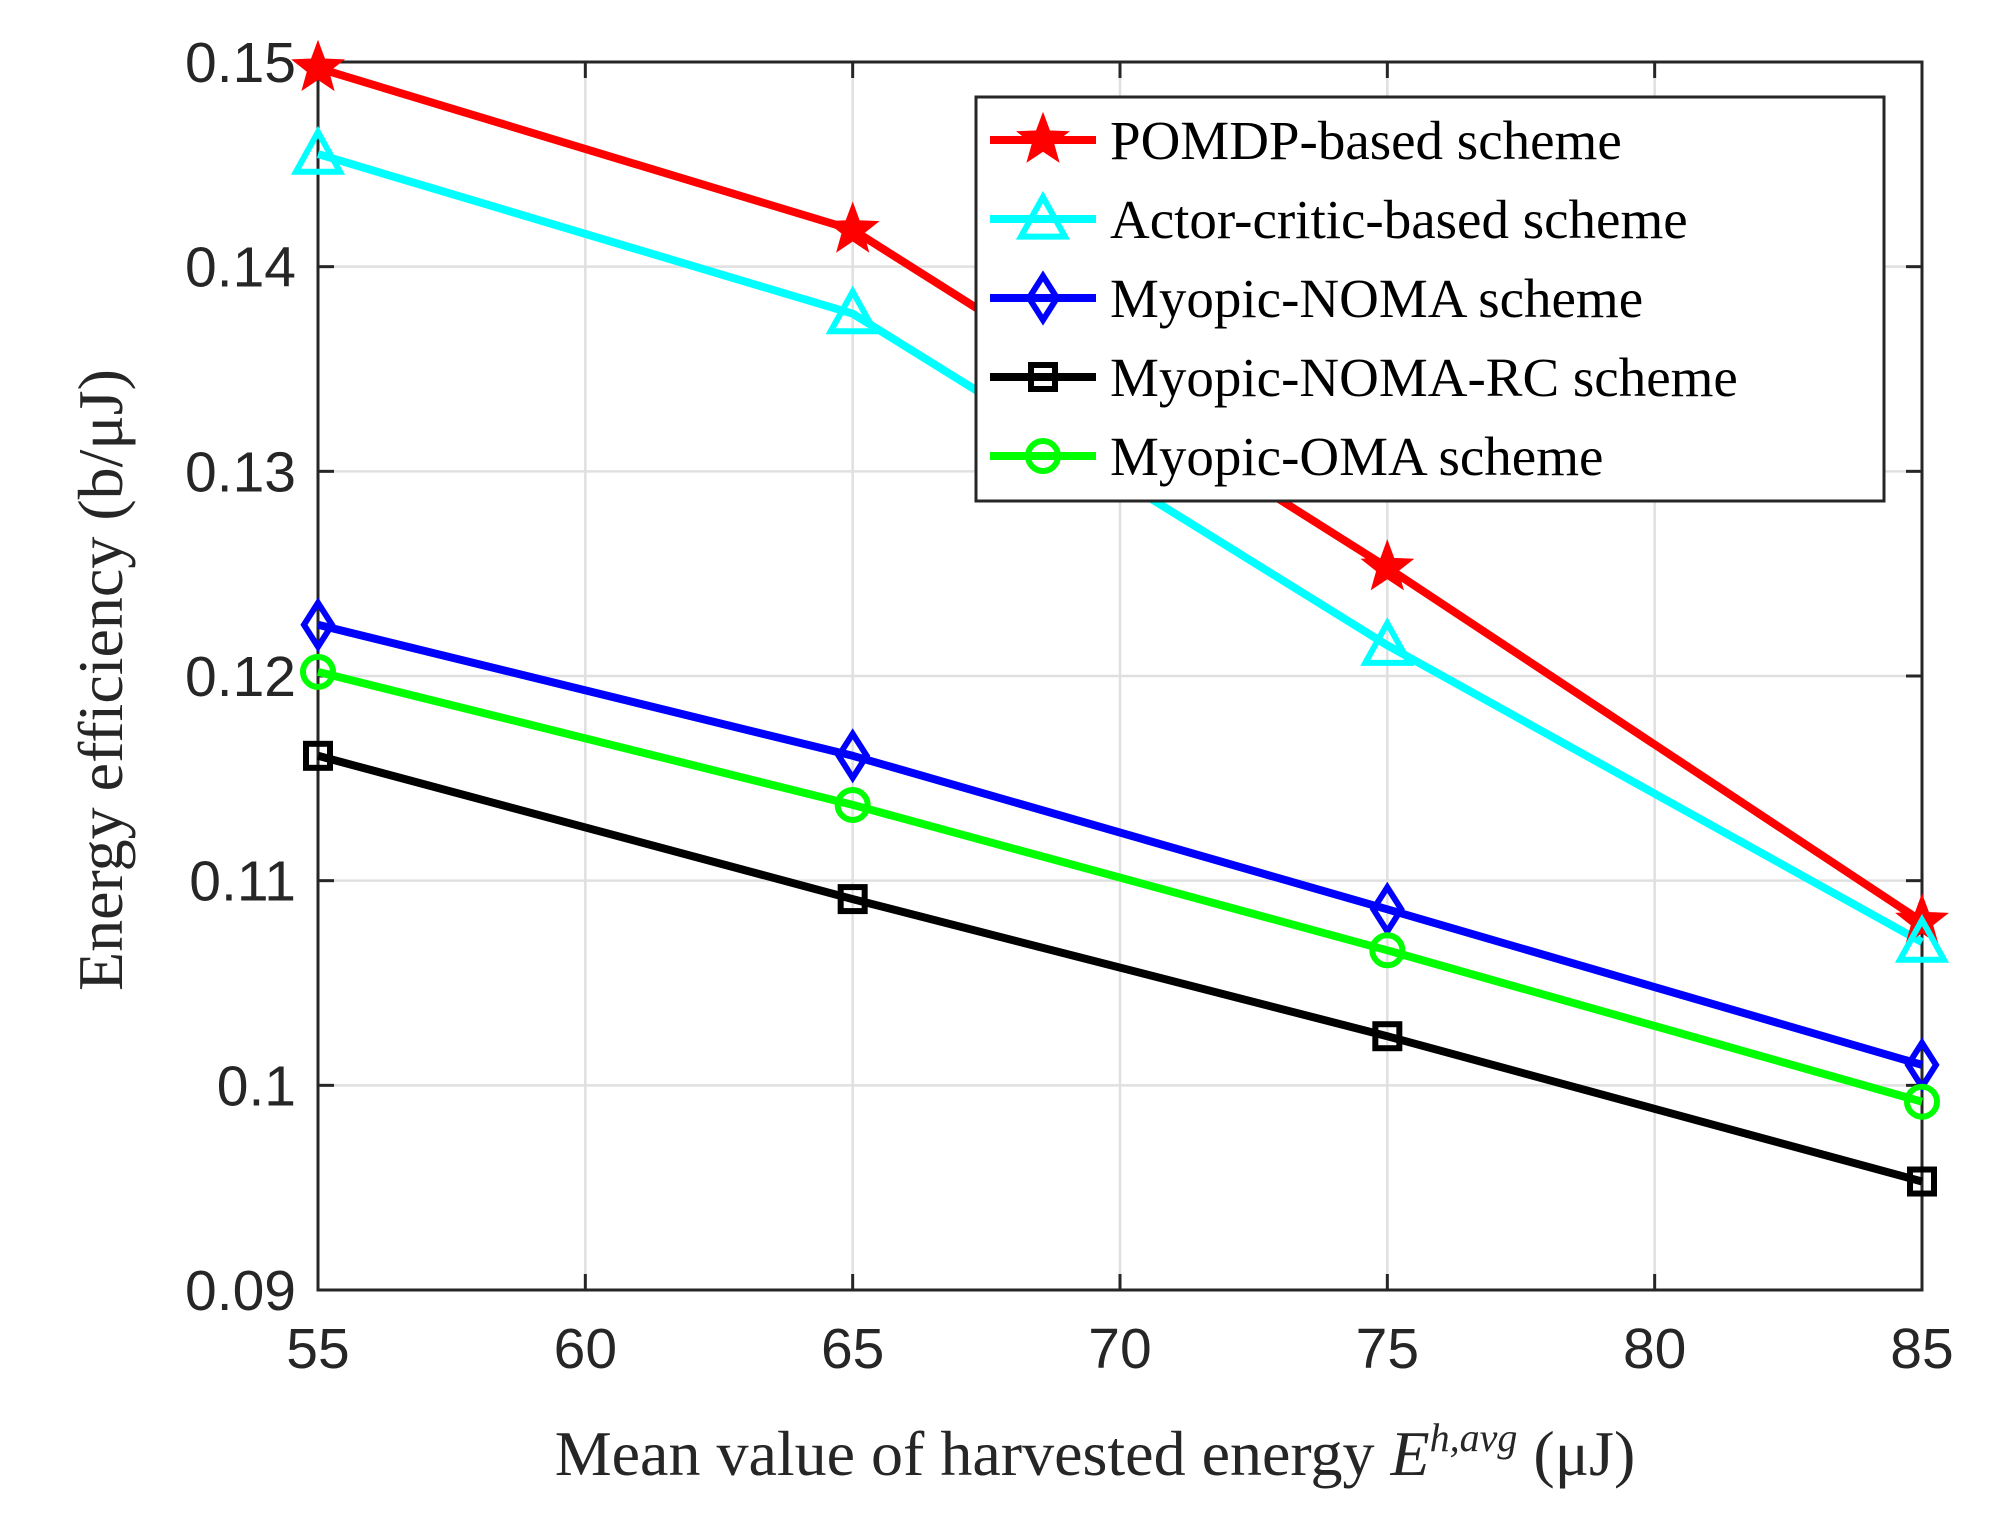 The image size is (1990, 1522). What do you see at coordinates (1387, 1349) in the screenshot?
I see `x-tick-label: 75` at bounding box center [1387, 1349].